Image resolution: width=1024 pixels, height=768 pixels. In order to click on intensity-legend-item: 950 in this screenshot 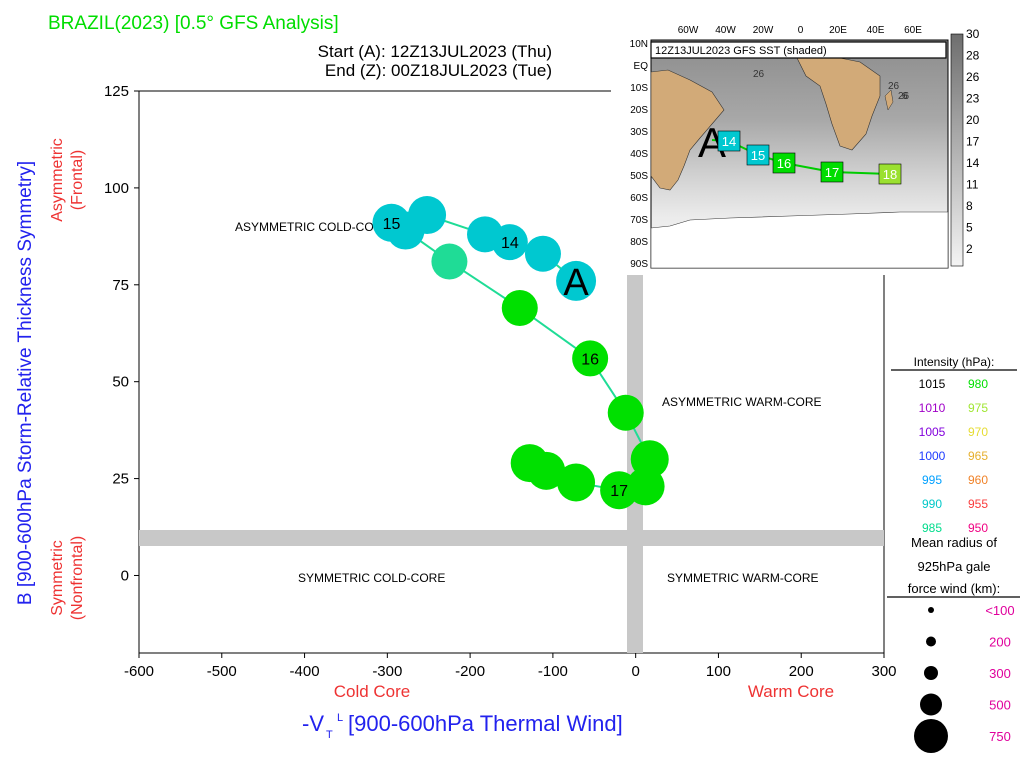, I will do `click(978, 528)`.